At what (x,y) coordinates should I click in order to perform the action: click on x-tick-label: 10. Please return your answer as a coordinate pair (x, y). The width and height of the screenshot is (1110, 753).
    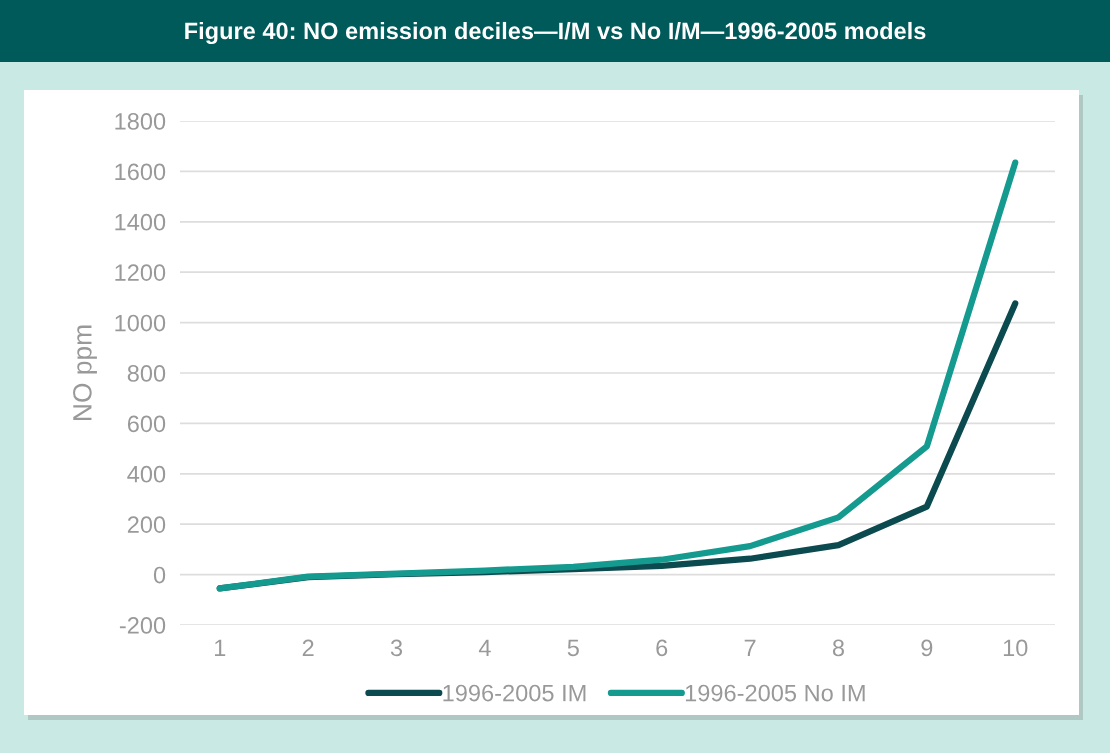
    Looking at the image, I should click on (1015, 648).